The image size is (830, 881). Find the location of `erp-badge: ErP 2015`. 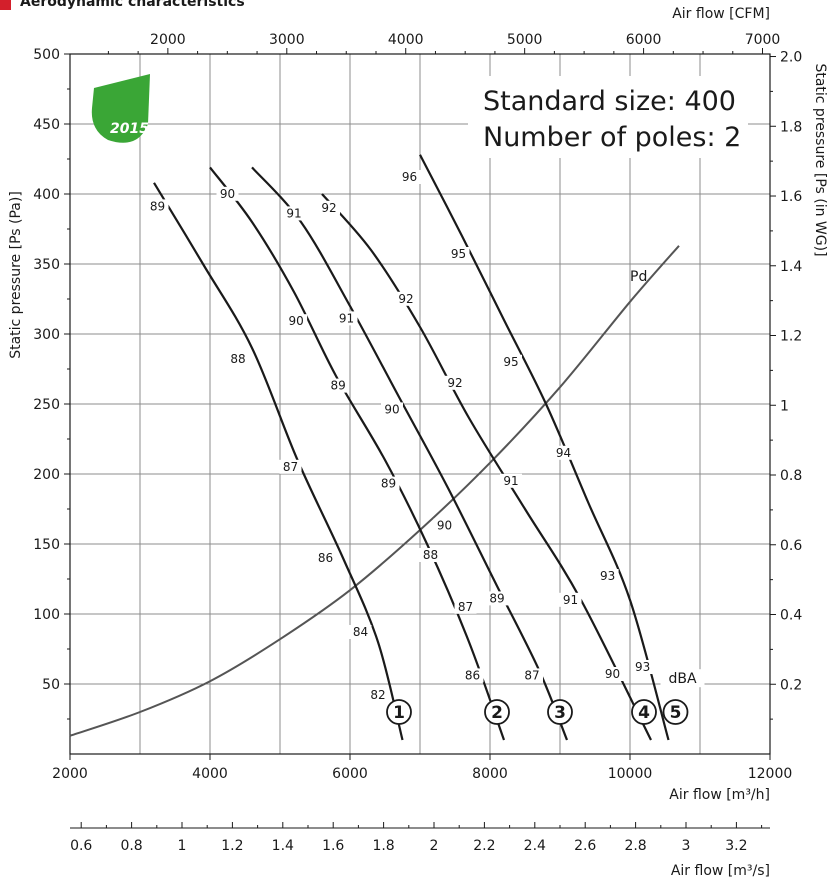

erp-badge: ErP 2015 is located at coordinates (120, 108).